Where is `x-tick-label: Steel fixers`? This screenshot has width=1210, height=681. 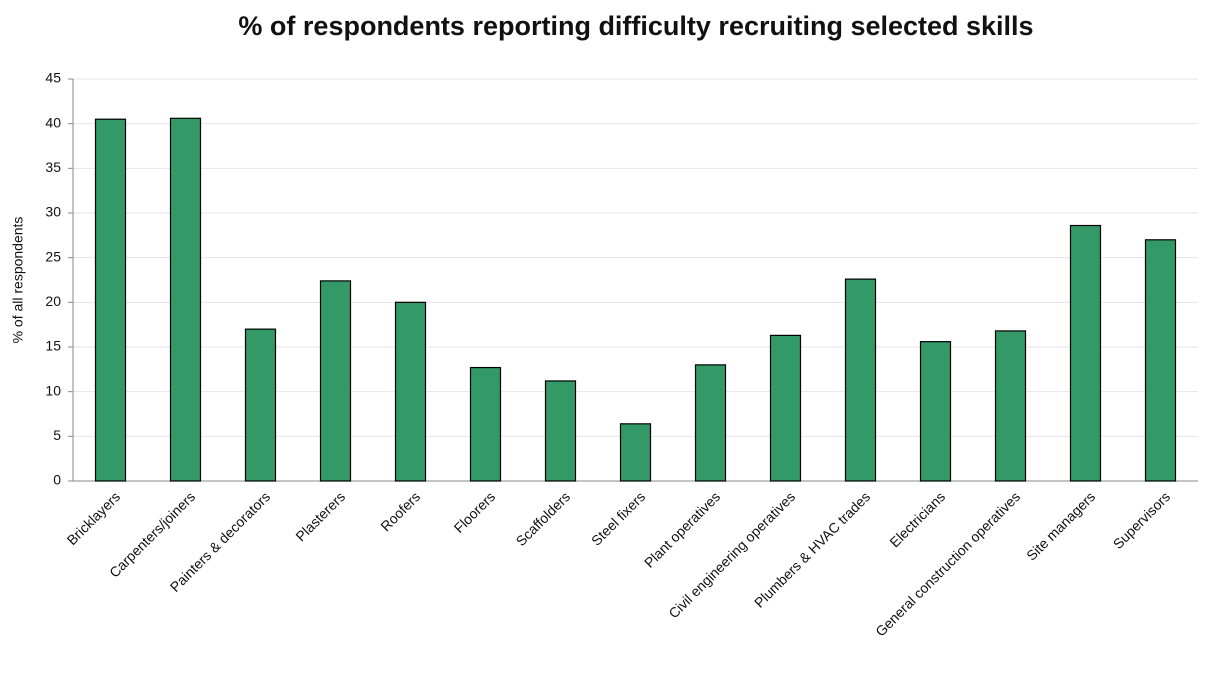 x-tick-label: Steel fixers is located at coordinates (618, 518).